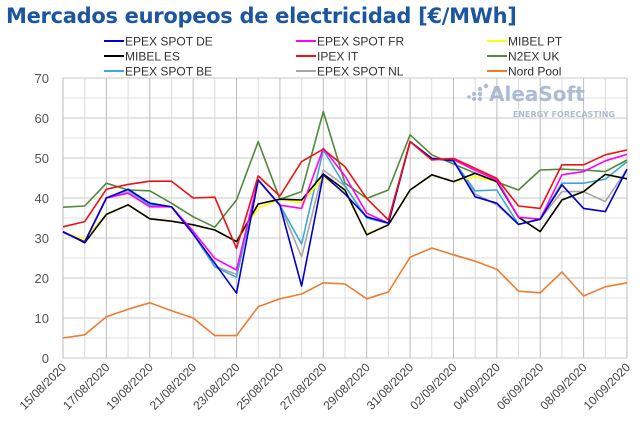 The image size is (640, 444). What do you see at coordinates (42, 158) in the screenshot?
I see `y-tick-label: 50` at bounding box center [42, 158].